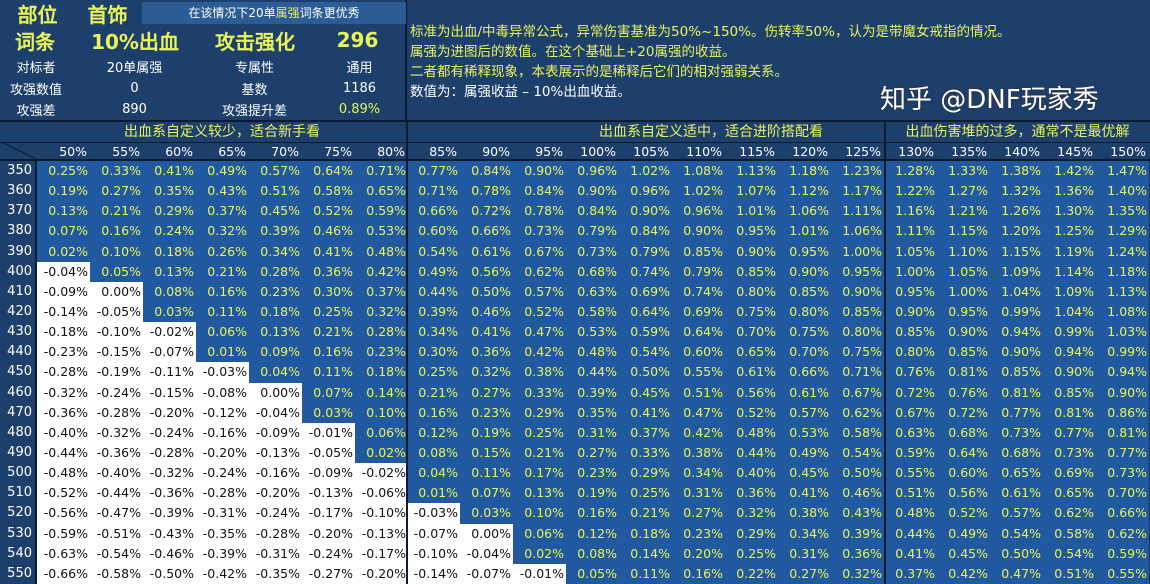 This screenshot has height=584, width=1150. I want to click on table-cell: 1.11%, so click(857, 211).